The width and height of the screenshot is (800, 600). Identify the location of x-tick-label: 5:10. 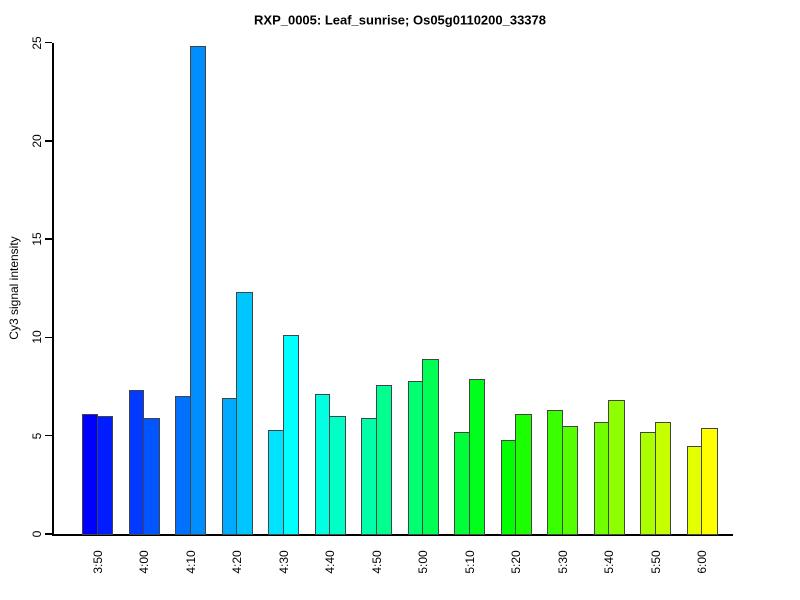
(469, 562).